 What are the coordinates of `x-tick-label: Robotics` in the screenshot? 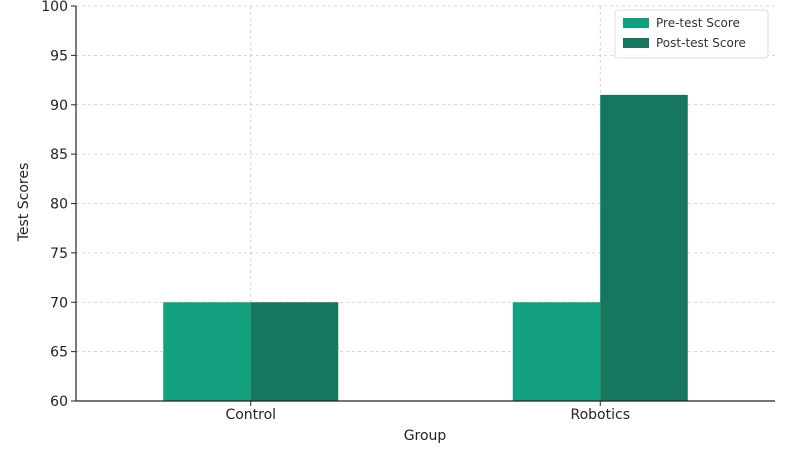 It's located at (601, 415).